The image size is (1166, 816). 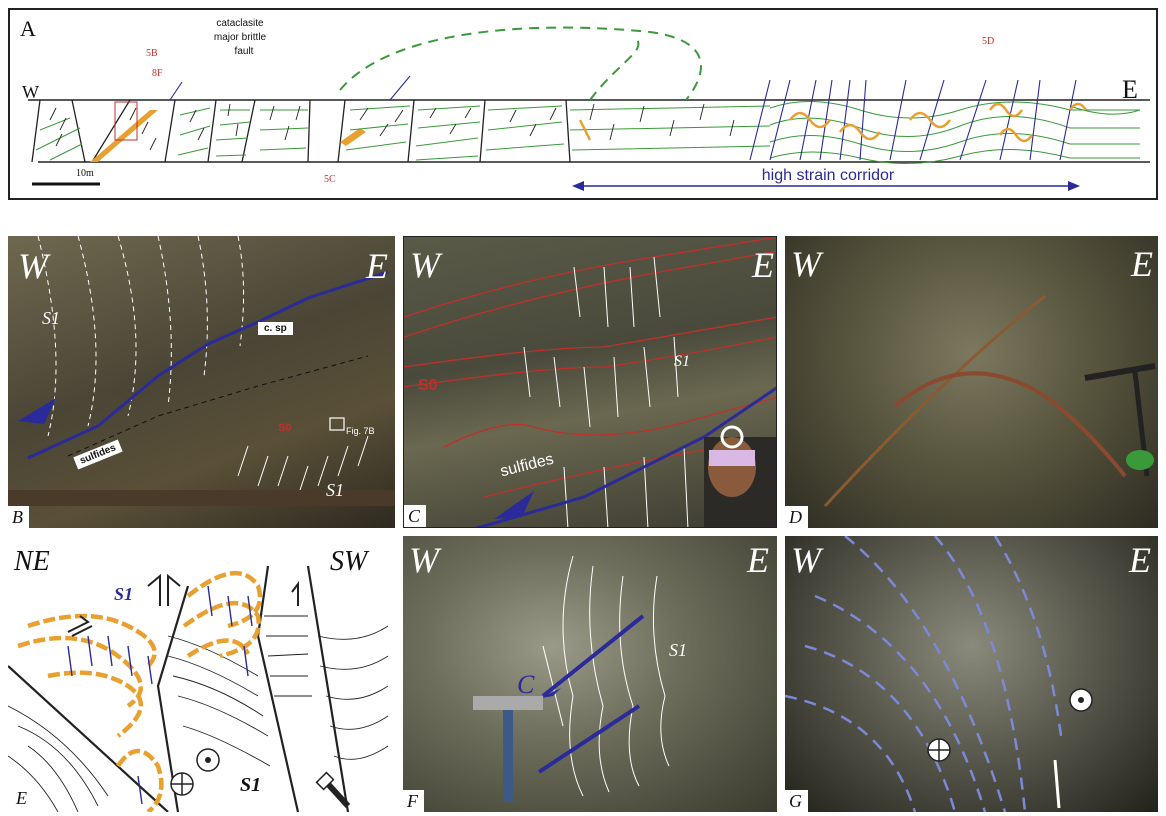 I want to click on panel-g-east: E, so click(x=1140, y=560).